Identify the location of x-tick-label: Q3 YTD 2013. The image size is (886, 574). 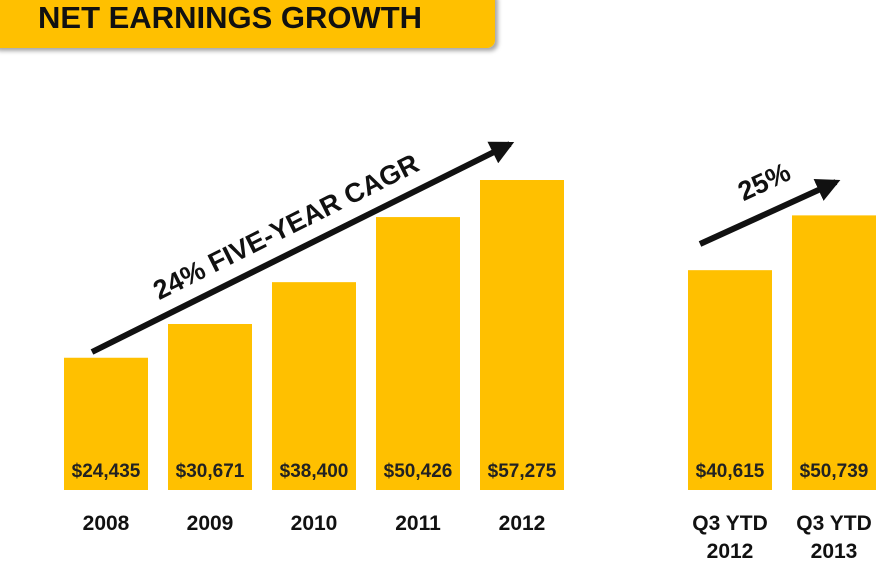
(834, 537).